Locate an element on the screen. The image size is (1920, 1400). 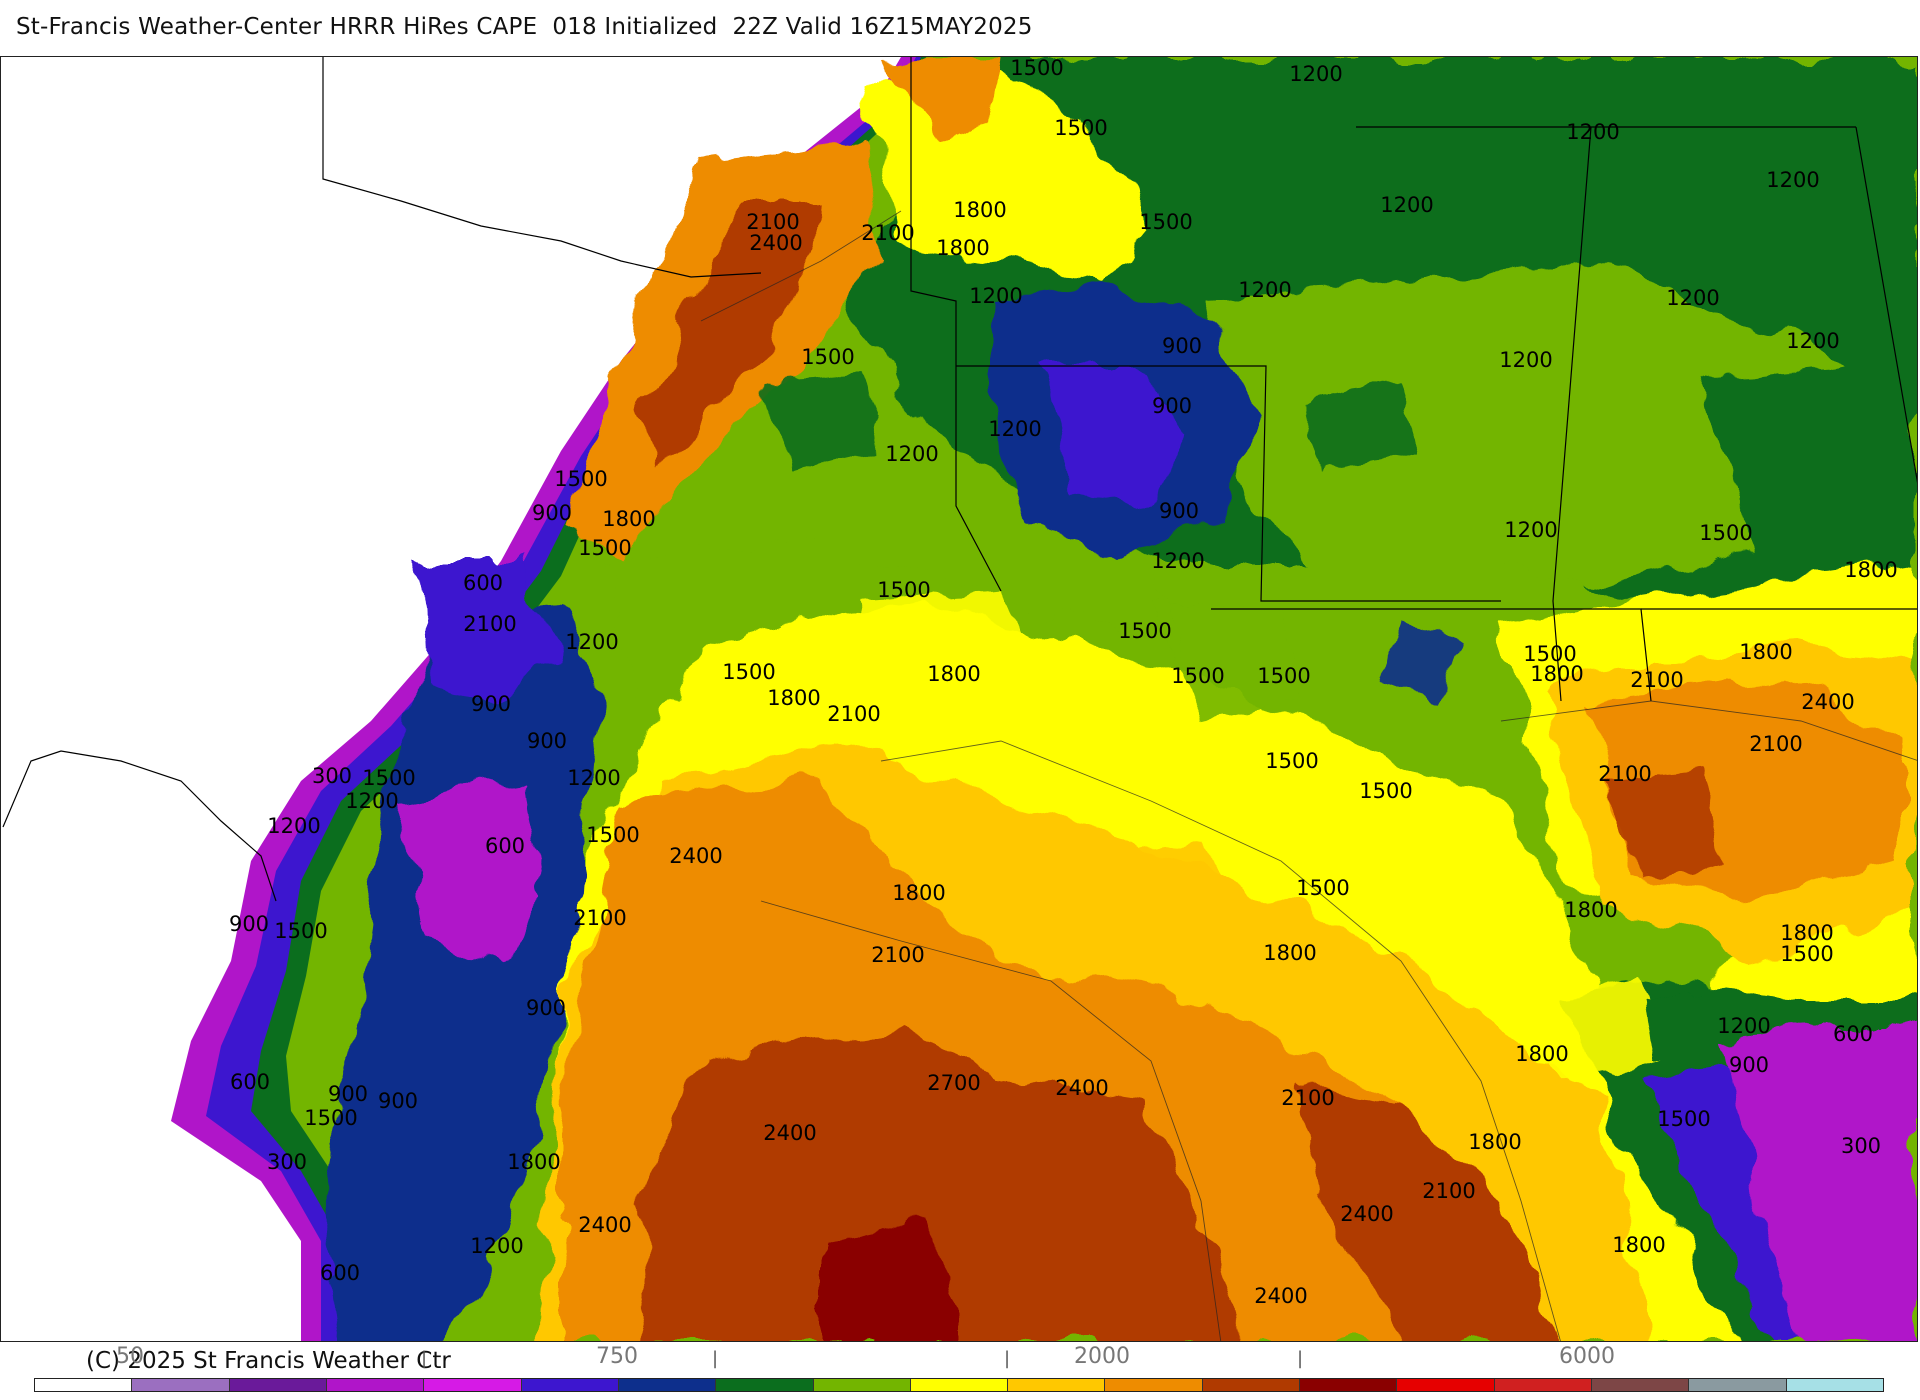
colorbar-tick-label: 2000 is located at coordinates (1102, 1356).